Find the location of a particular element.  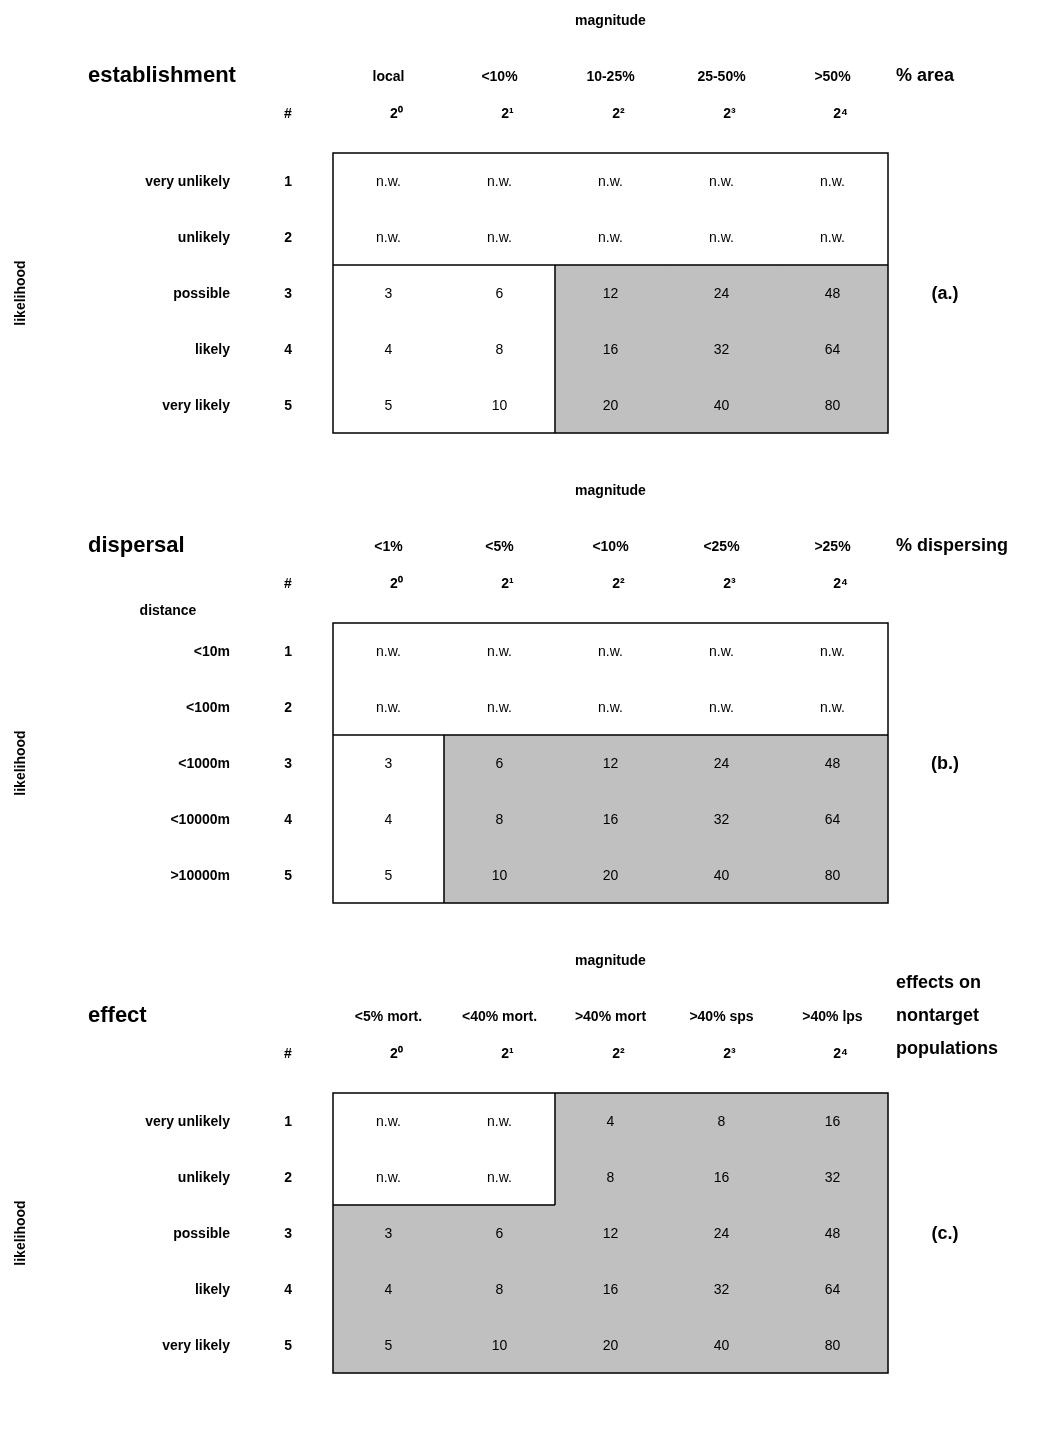

x-tick-label: <40% mort. is located at coordinates (499, 1016).